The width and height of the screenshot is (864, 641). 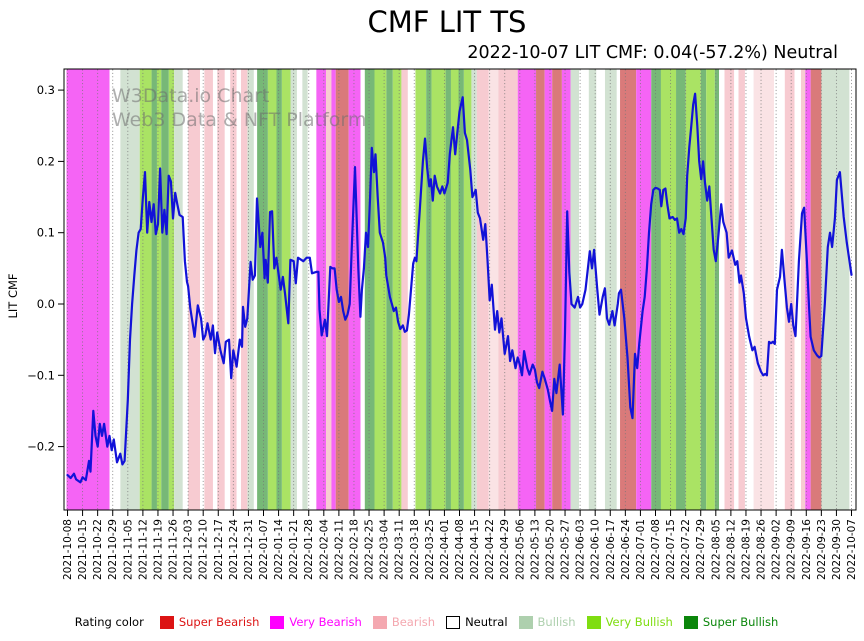 What do you see at coordinates (639, 622) in the screenshot?
I see `legend-item-label: Very Bullish` at bounding box center [639, 622].